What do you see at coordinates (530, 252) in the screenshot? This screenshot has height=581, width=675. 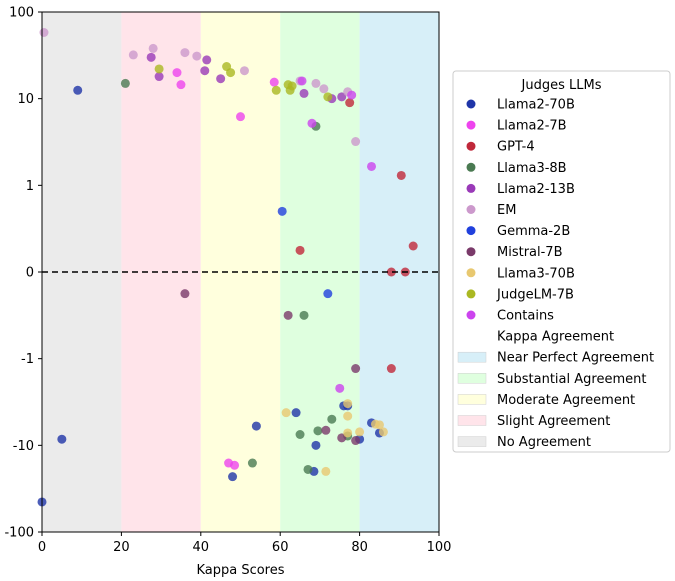 I see `legend-label-7: Mistral-7B` at bounding box center [530, 252].